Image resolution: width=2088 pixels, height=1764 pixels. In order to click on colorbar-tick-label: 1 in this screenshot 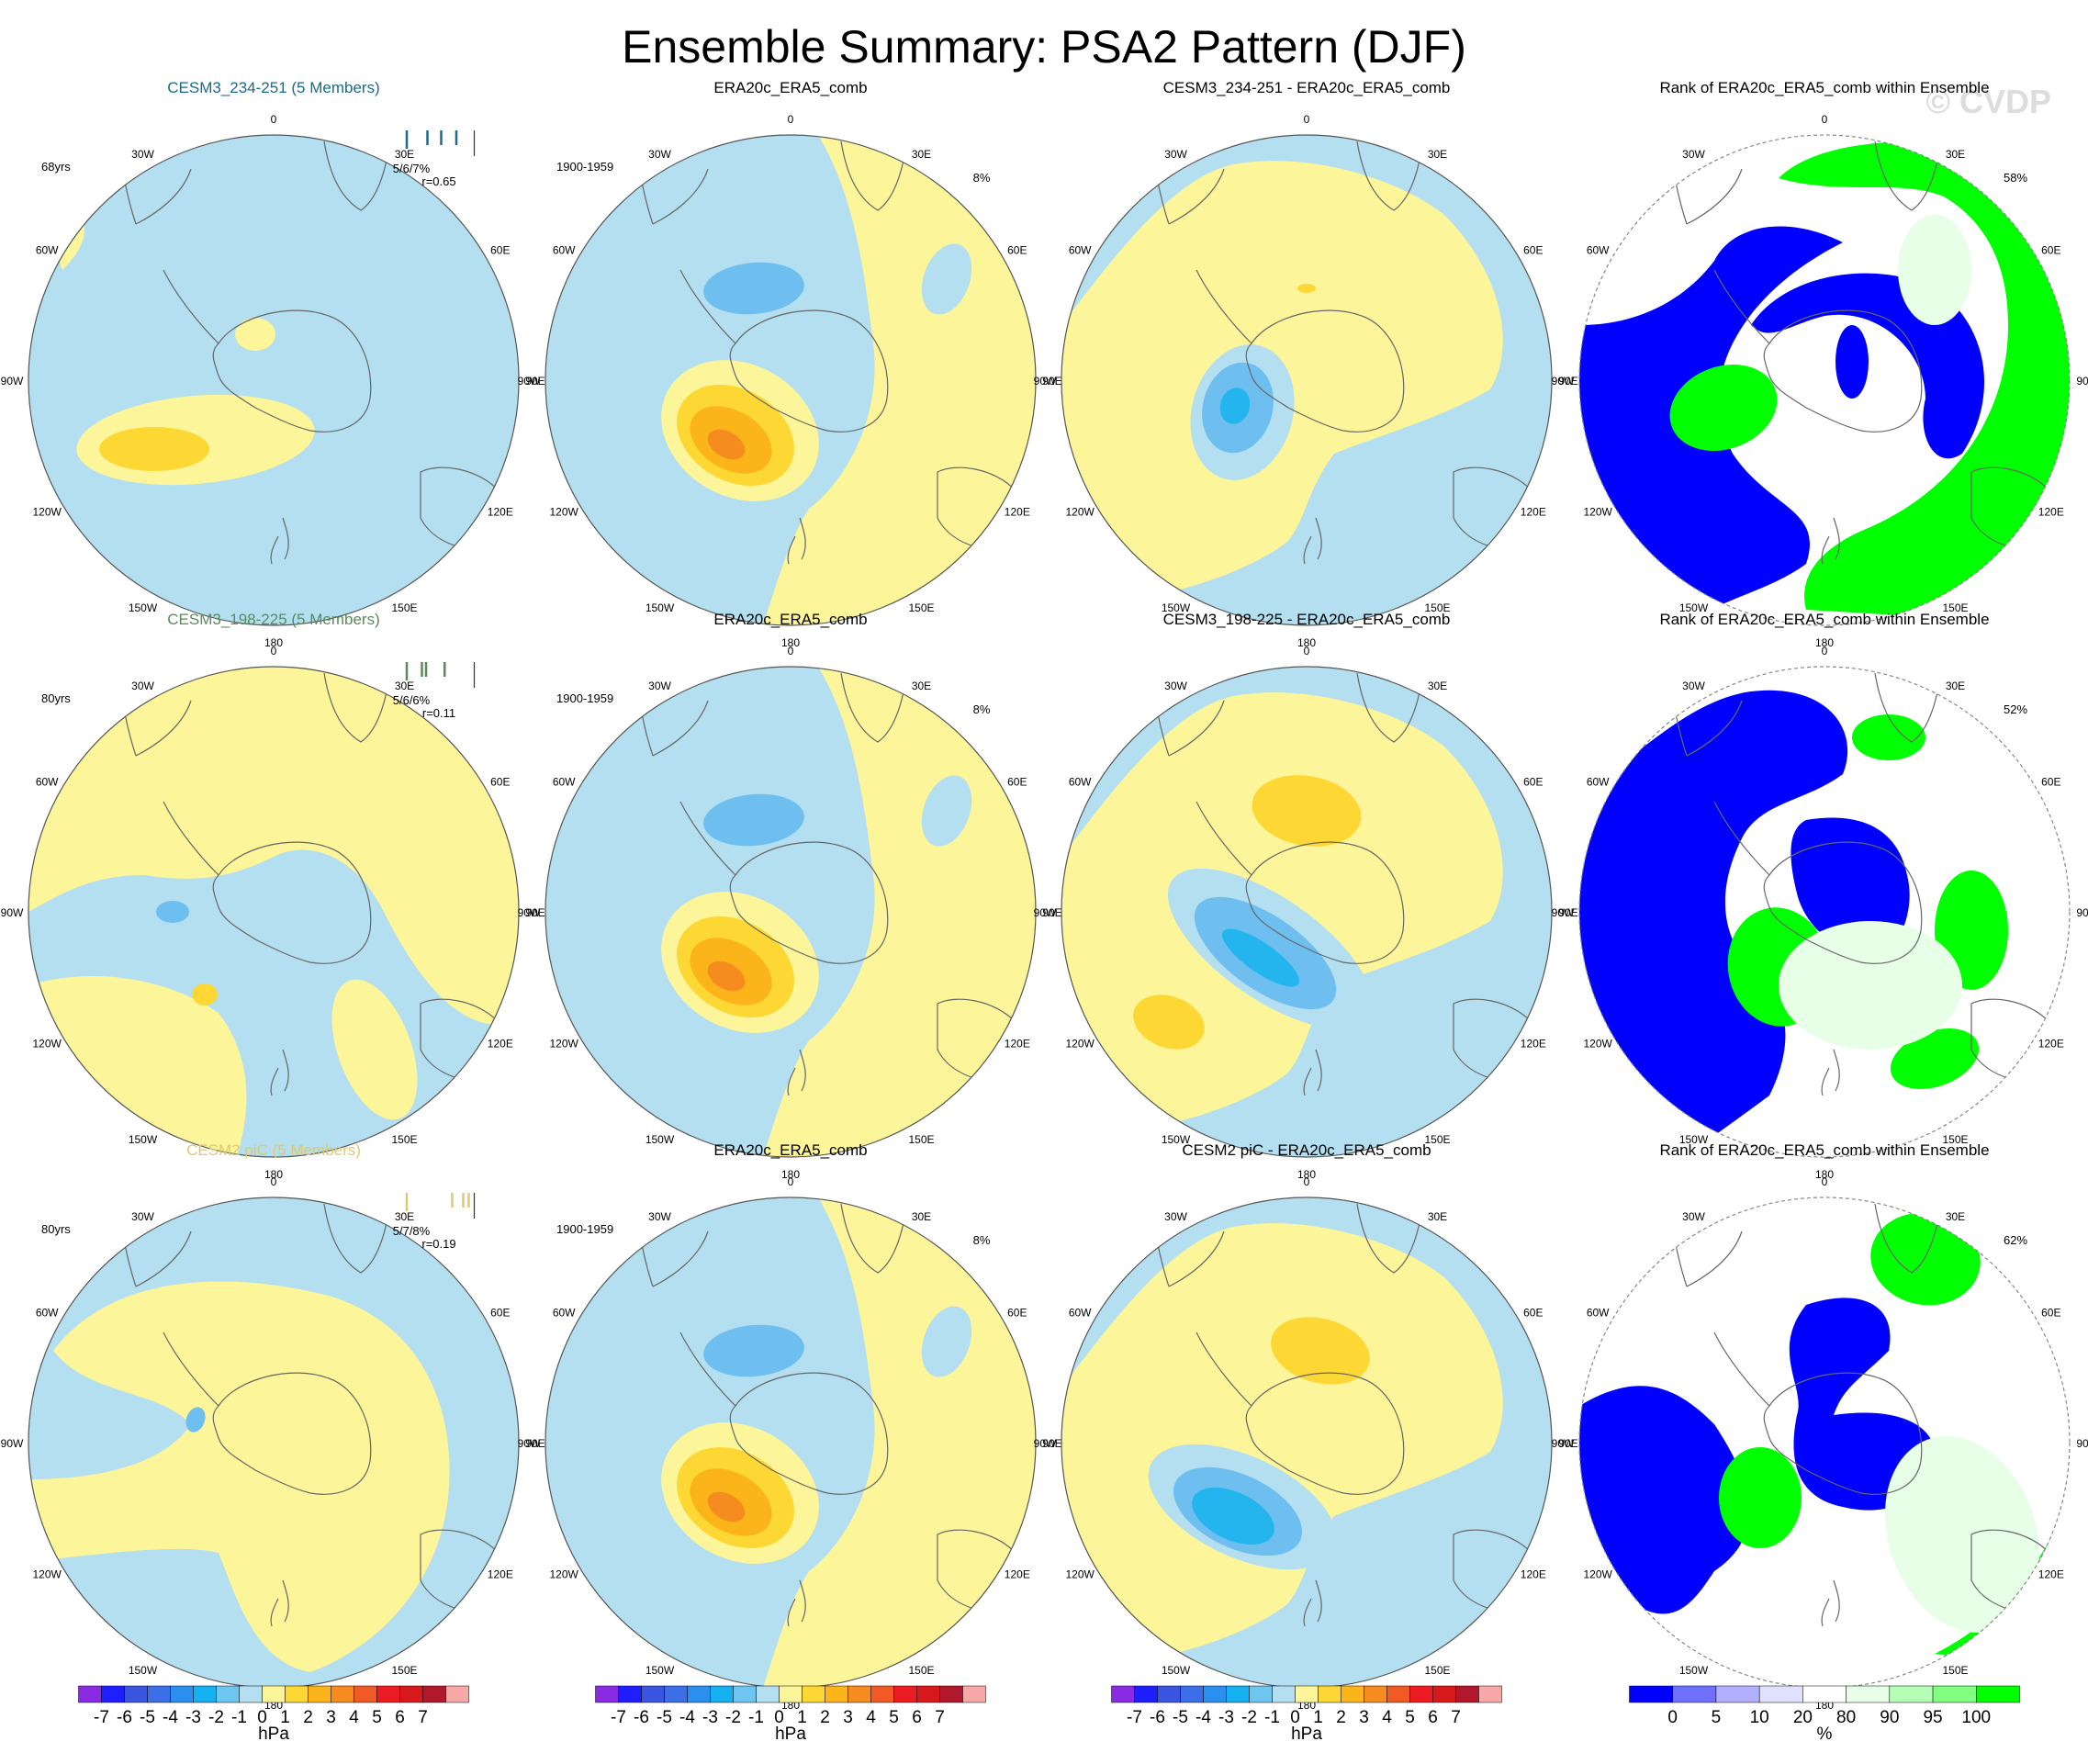, I will do `click(285, 1717)`.